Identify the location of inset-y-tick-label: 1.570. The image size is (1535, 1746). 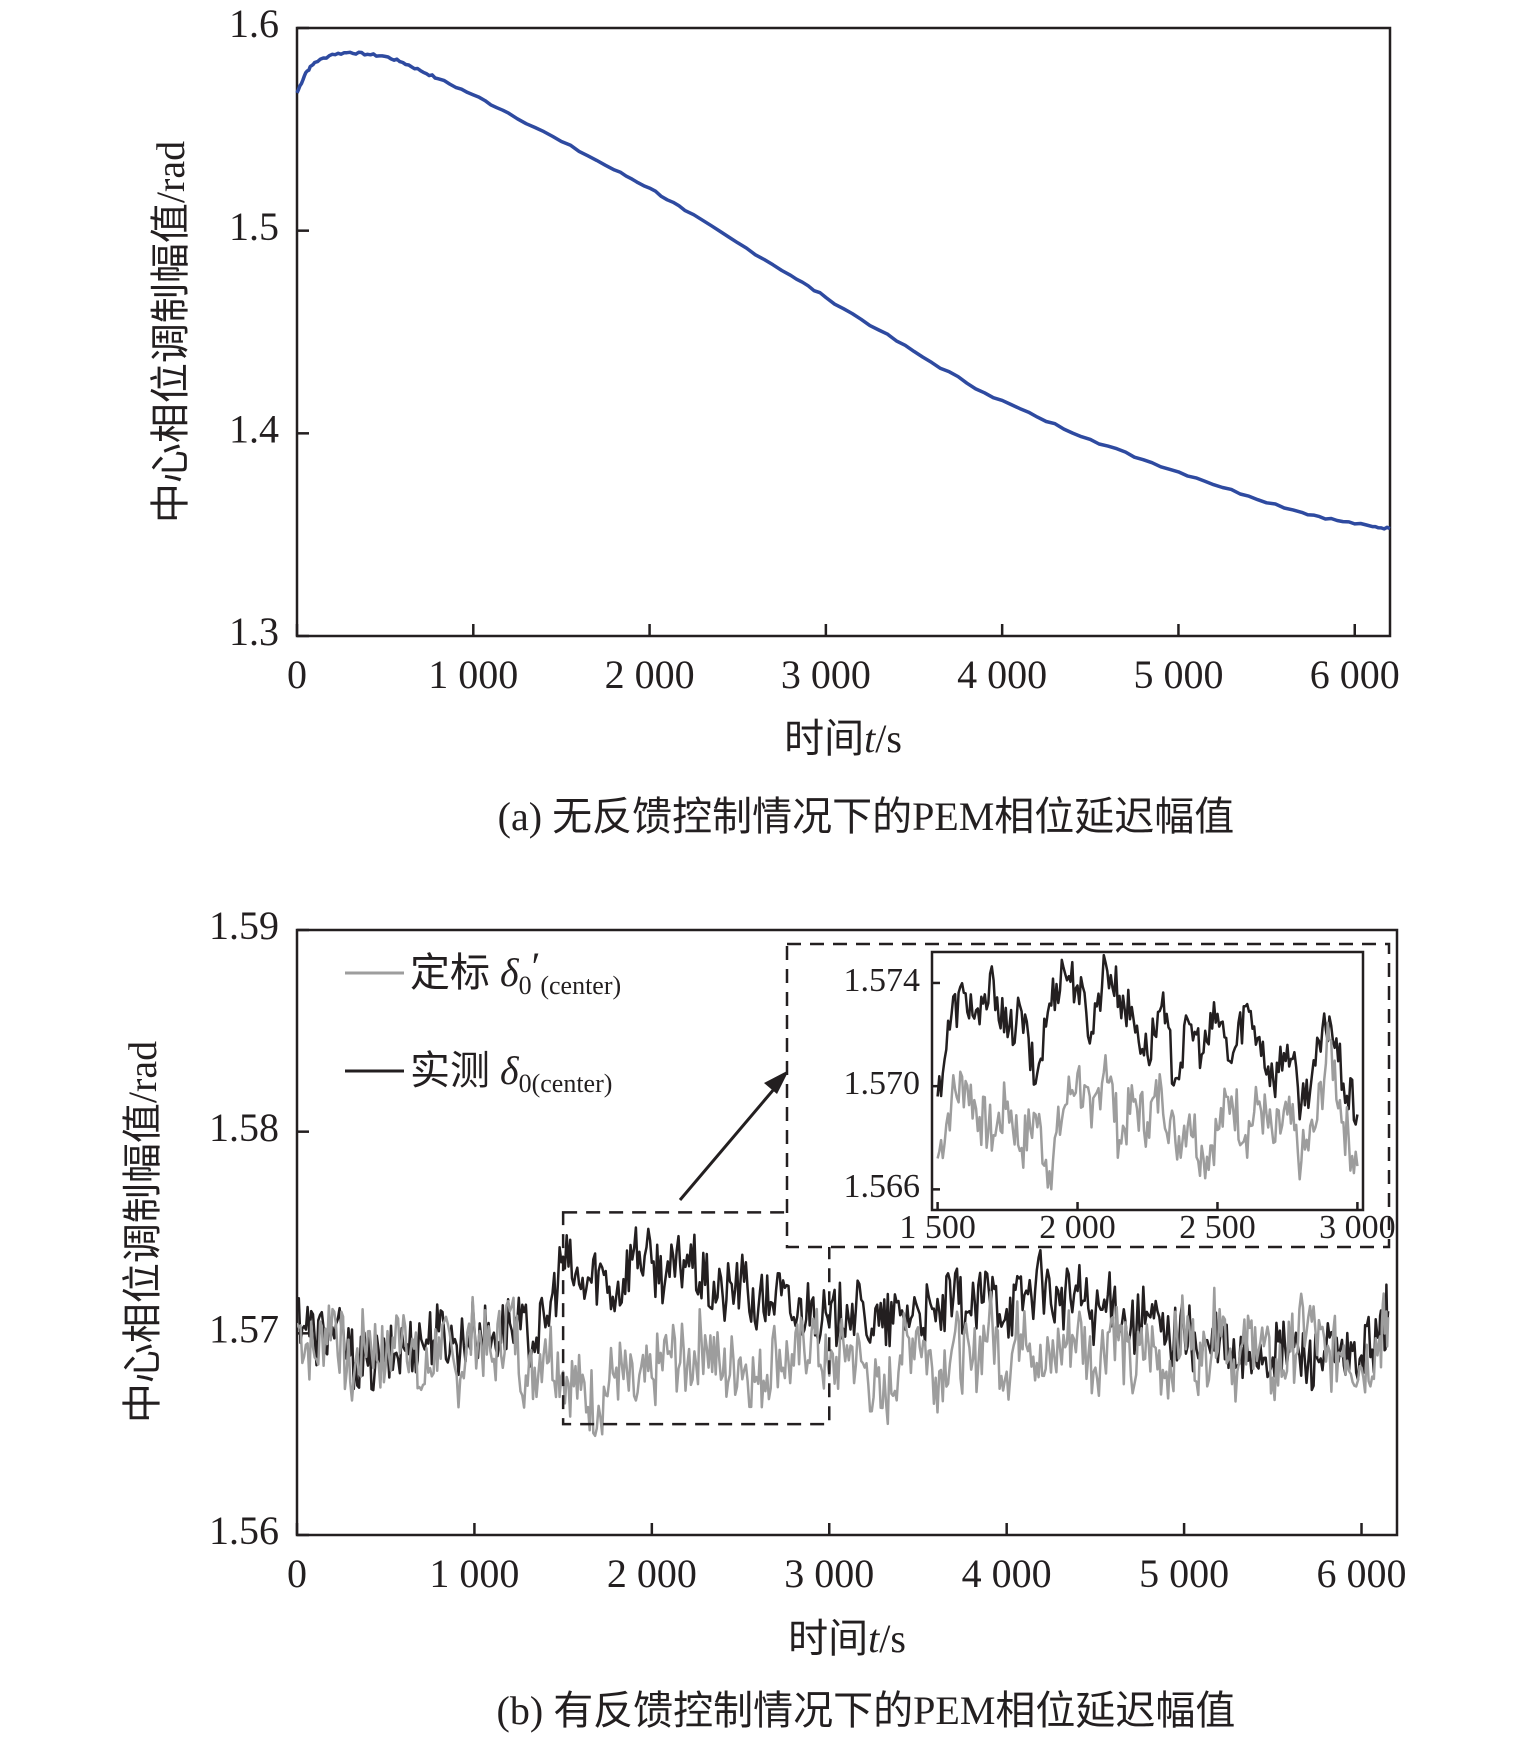
(882, 1083).